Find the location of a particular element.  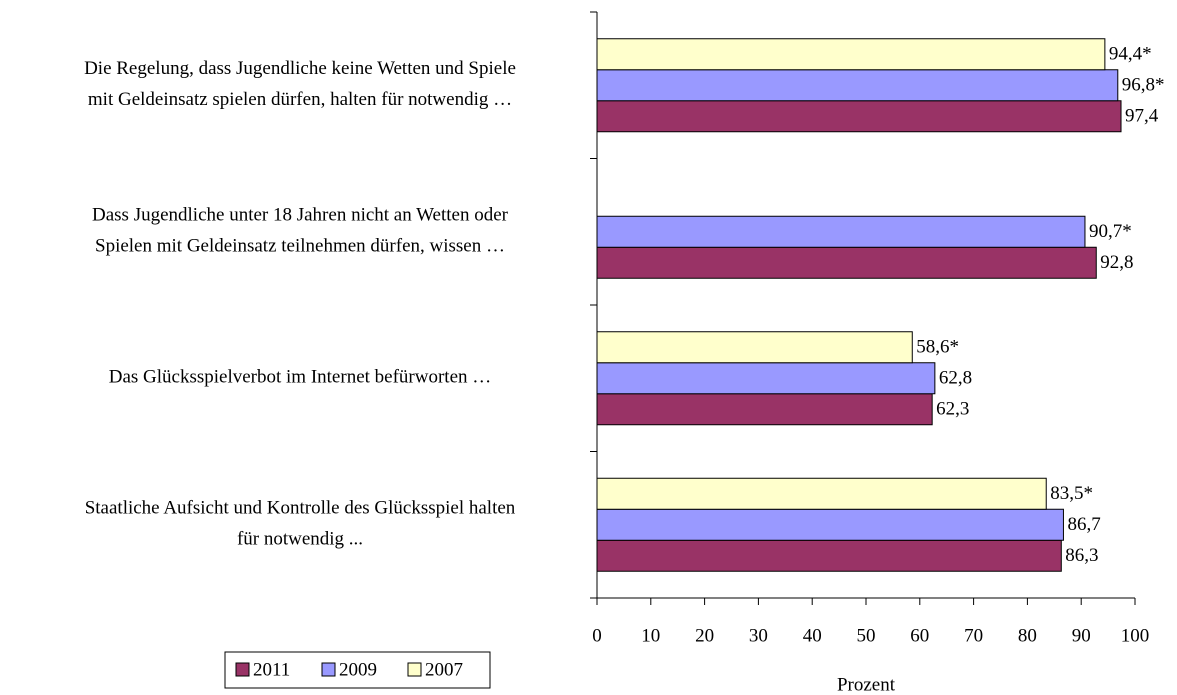

value-label: 92,8 is located at coordinates (1116, 262).